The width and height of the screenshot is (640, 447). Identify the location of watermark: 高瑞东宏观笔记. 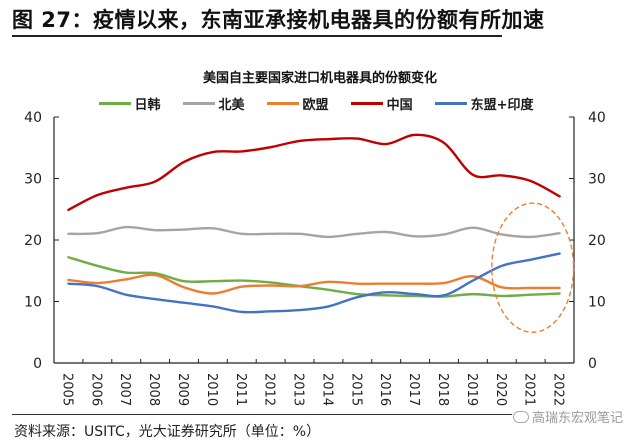
(568, 416).